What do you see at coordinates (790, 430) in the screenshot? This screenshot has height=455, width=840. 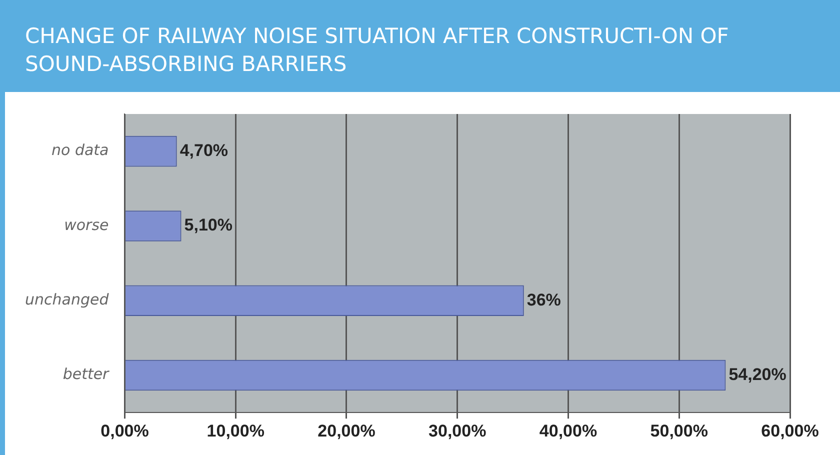 I see `x-tick-label: 60,00%` at bounding box center [790, 430].